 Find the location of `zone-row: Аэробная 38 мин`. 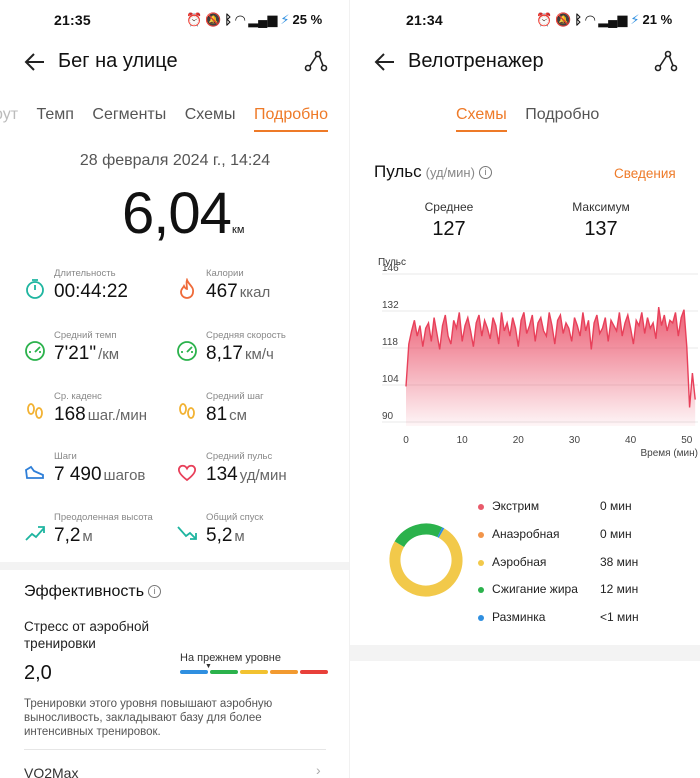

zone-row: Аэробная 38 мин is located at coordinates (578, 564).